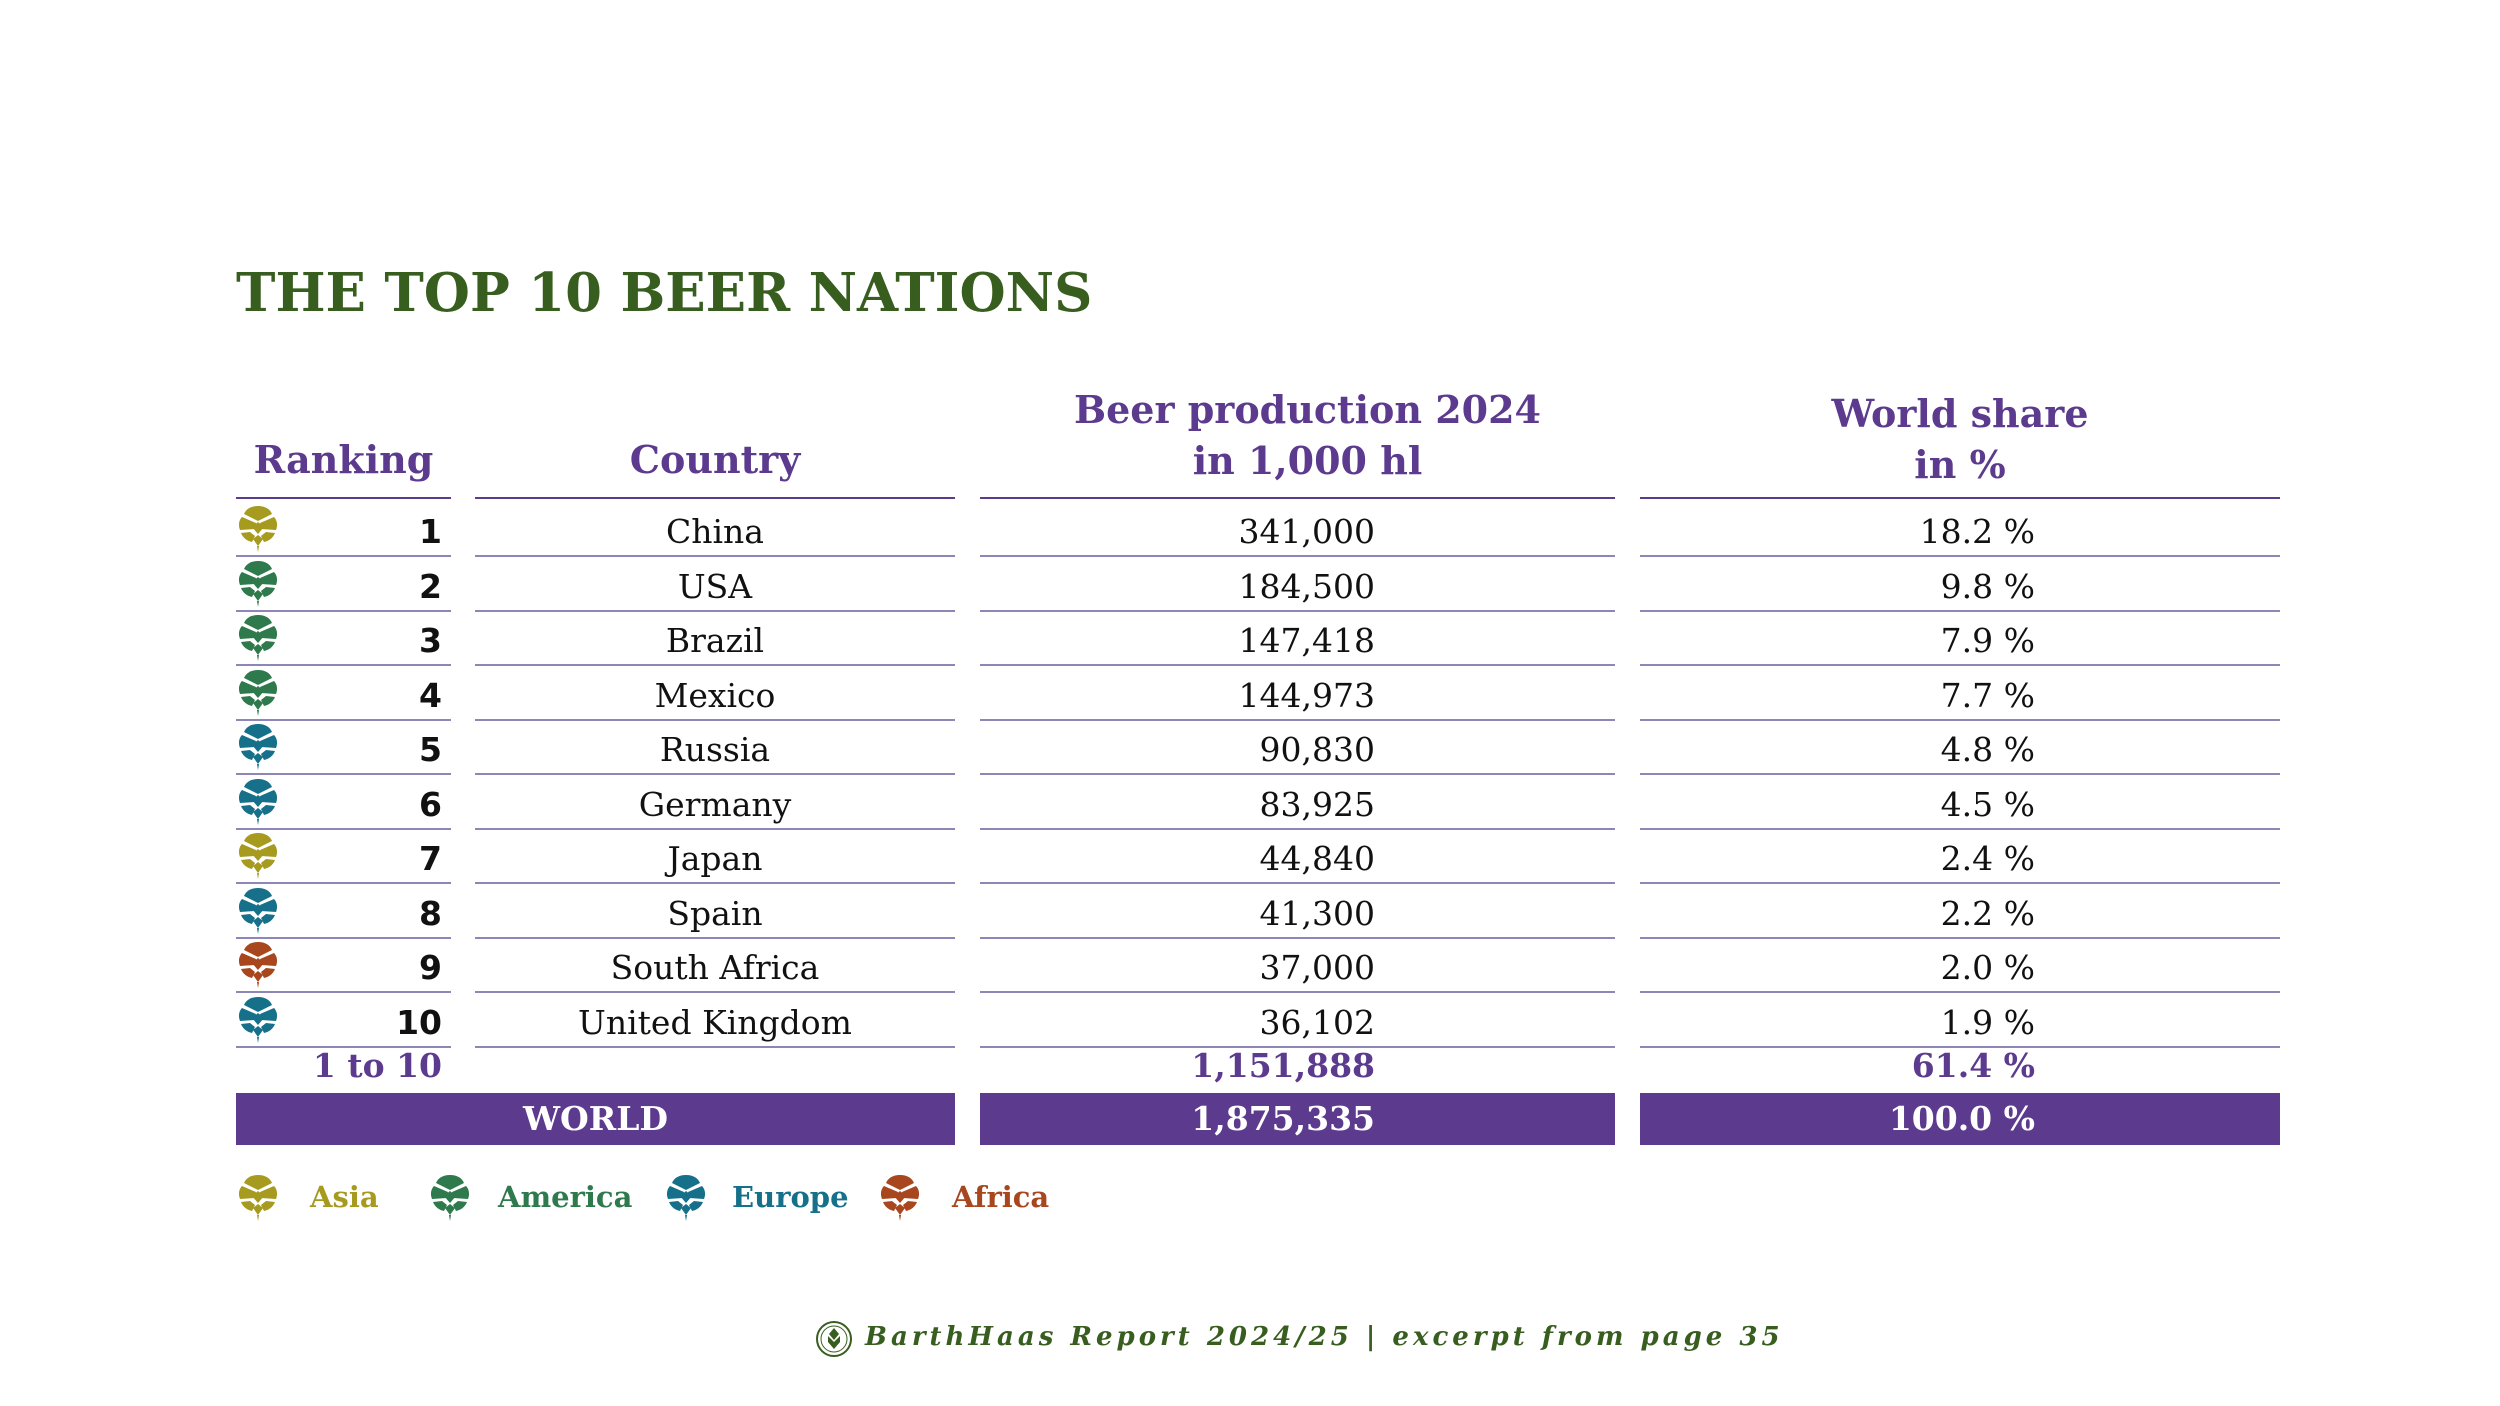 This screenshot has width=2500, height=1406. Describe the element at coordinates (344, 1197) in the screenshot. I see `legend-asia-label: Asia` at that location.